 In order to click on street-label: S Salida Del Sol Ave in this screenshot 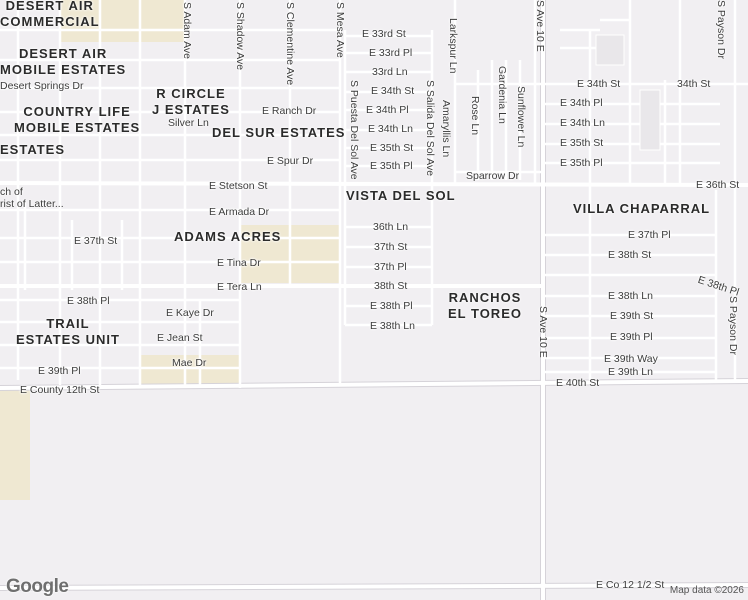, I will do `click(430, 128)`.